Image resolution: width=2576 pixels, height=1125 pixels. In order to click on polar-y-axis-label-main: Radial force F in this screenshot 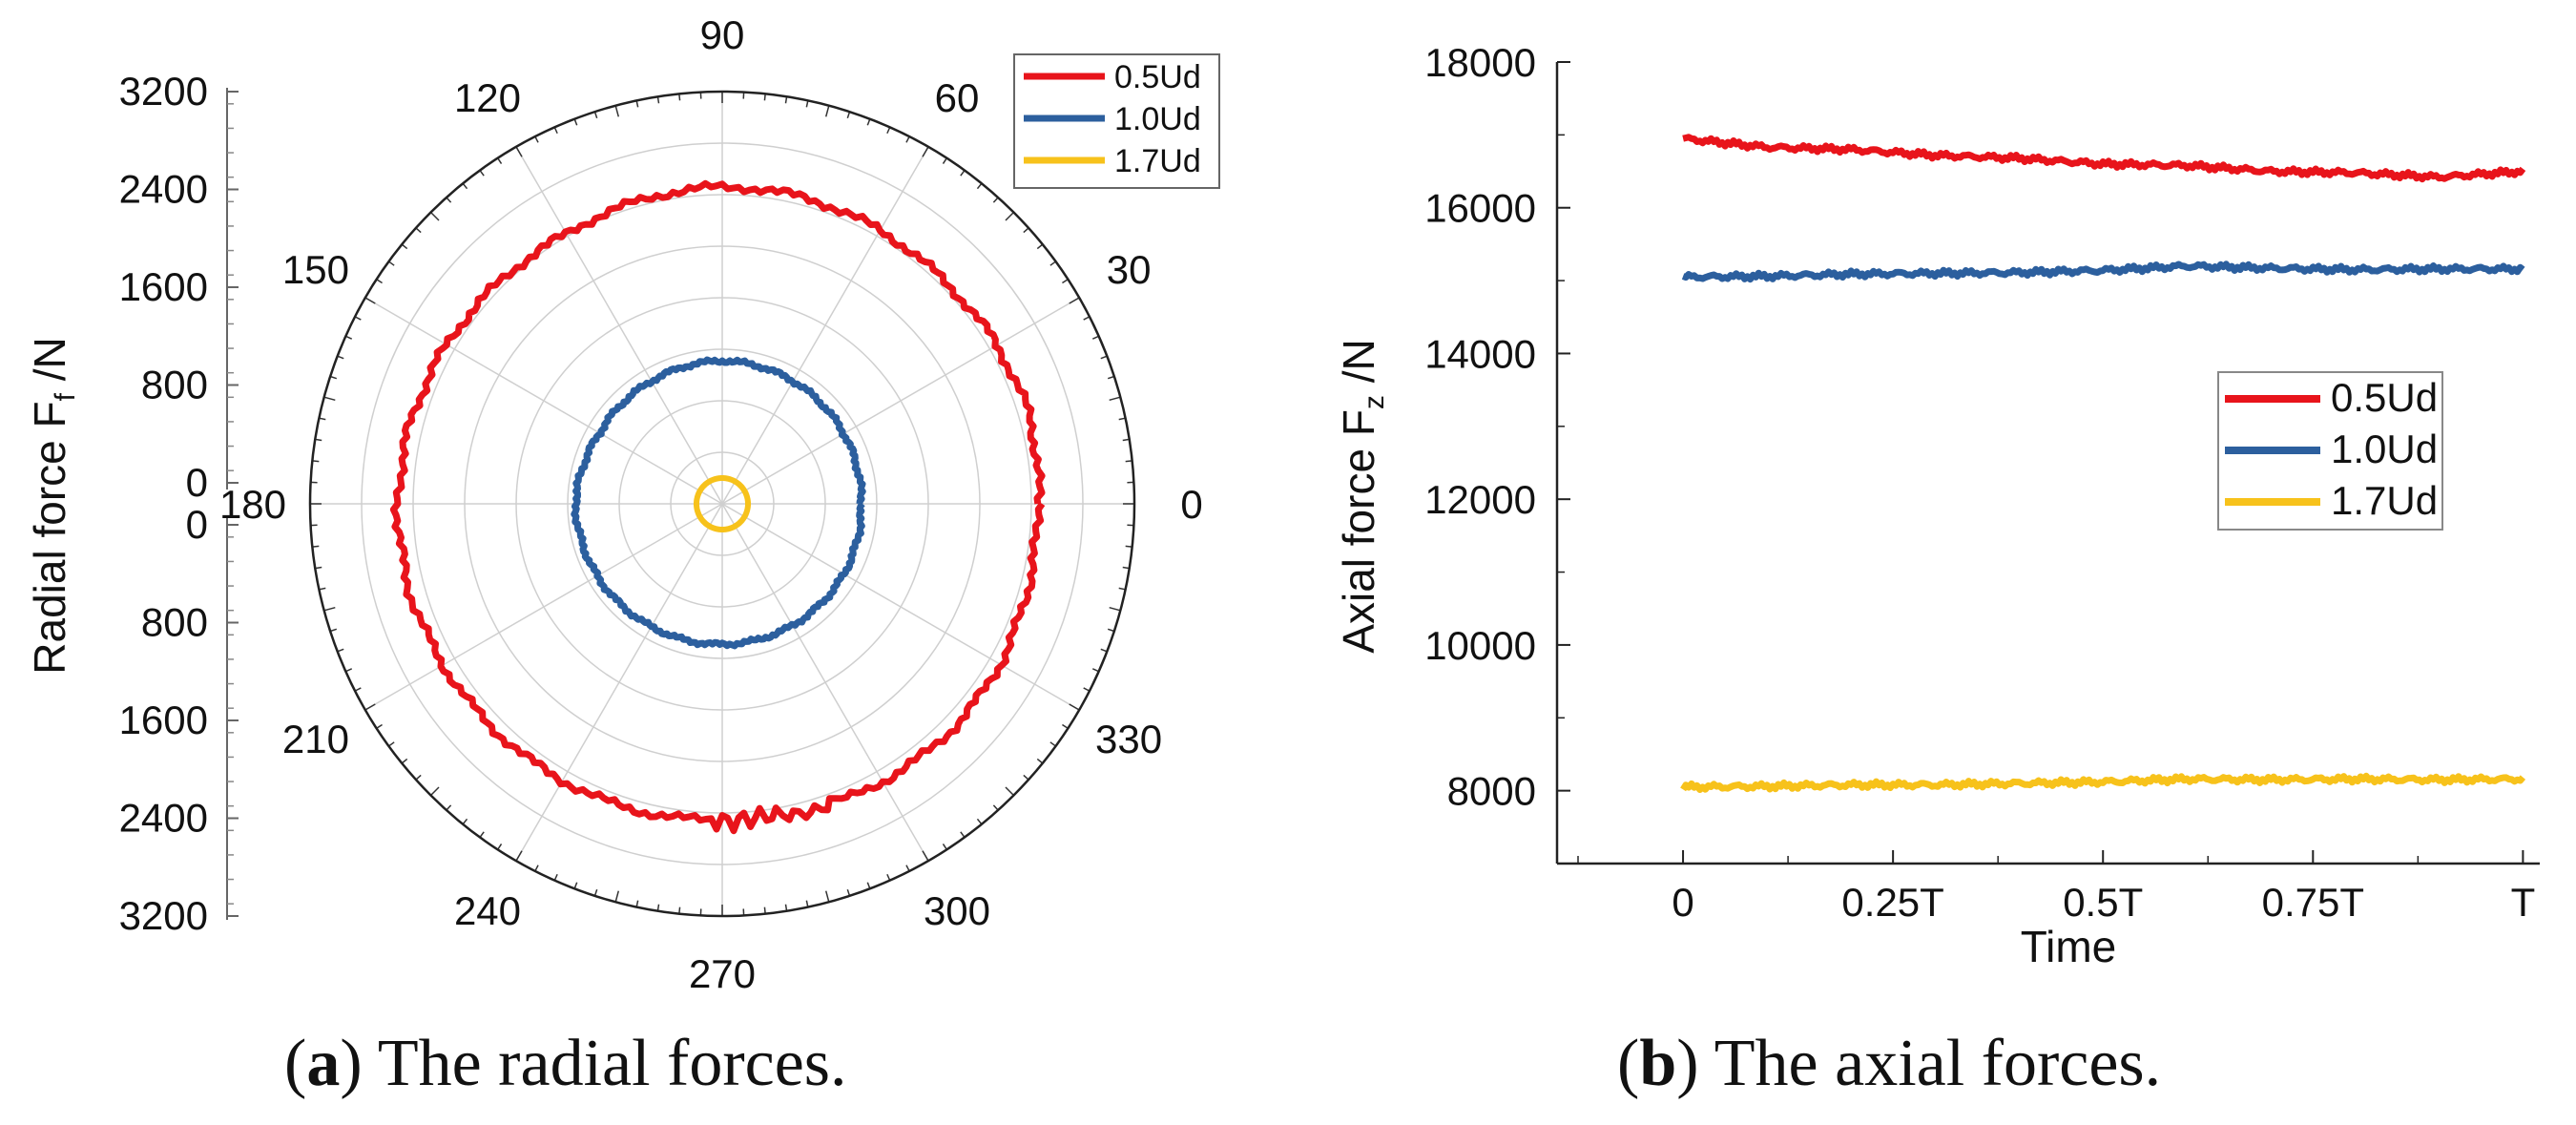, I will do `click(49, 538)`.